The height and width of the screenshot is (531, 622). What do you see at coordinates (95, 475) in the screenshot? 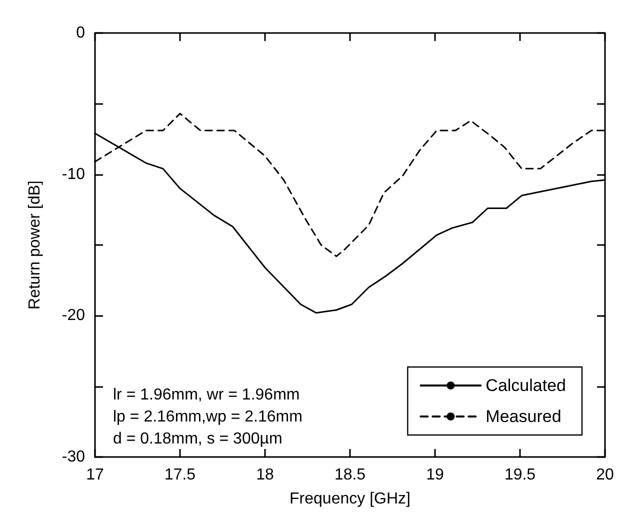
I see `x-tick-label: 17` at bounding box center [95, 475].